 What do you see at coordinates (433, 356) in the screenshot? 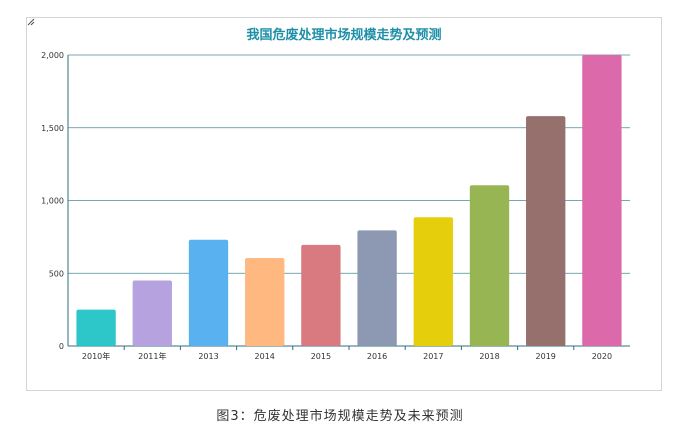
I see `x-tick-label: 2017` at bounding box center [433, 356].